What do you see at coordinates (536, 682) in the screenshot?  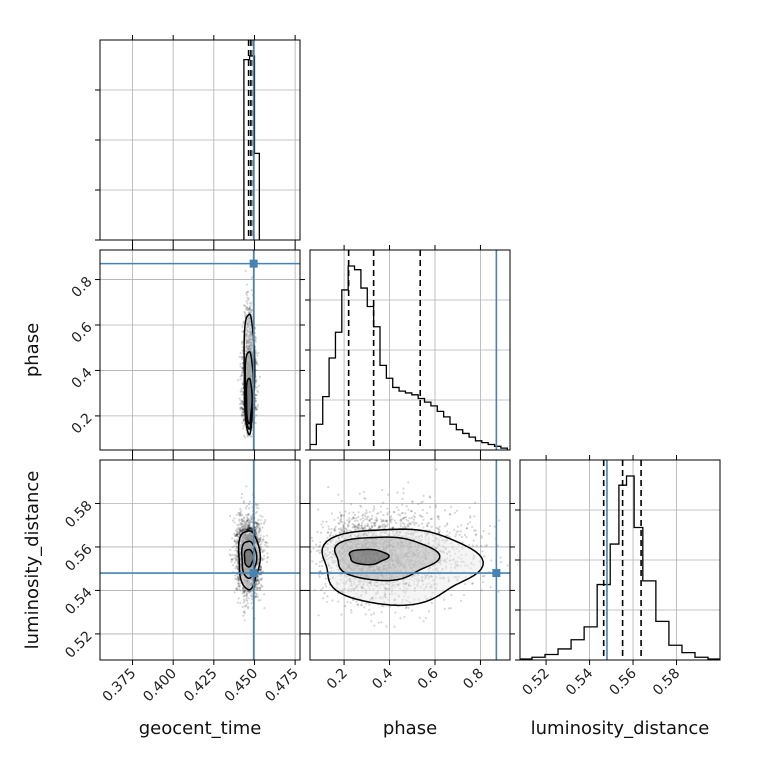 I see `x-tick-label: 0.52` at bounding box center [536, 682].